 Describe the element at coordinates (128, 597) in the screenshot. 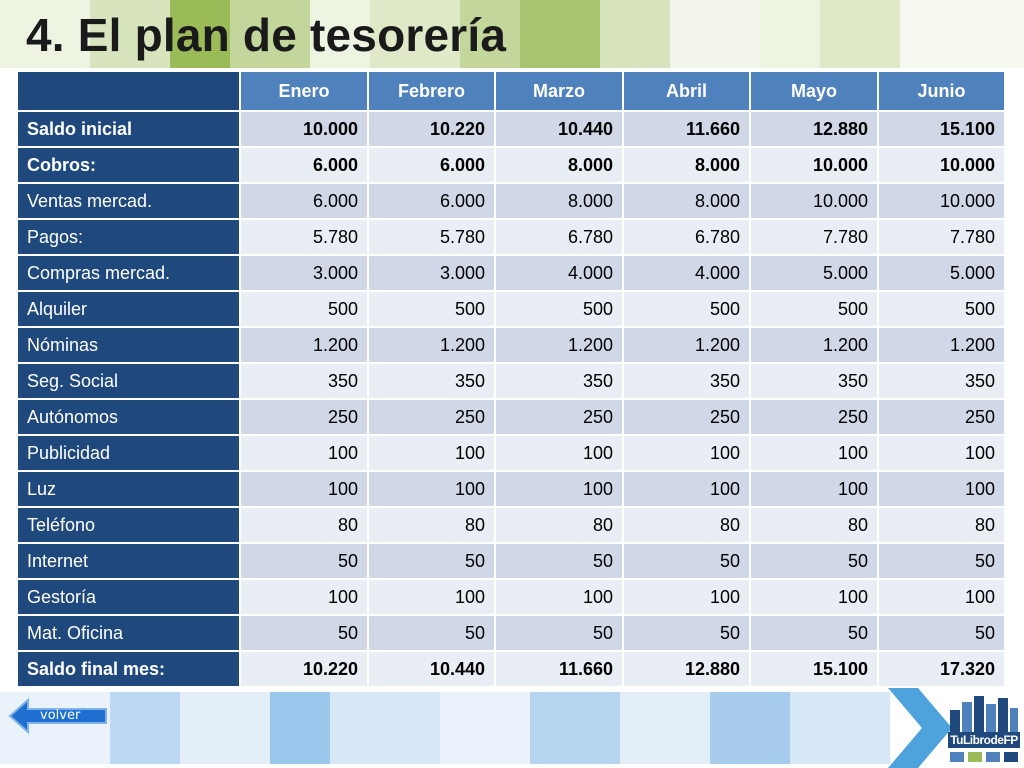

I see `row-label: Gestoría` at that location.